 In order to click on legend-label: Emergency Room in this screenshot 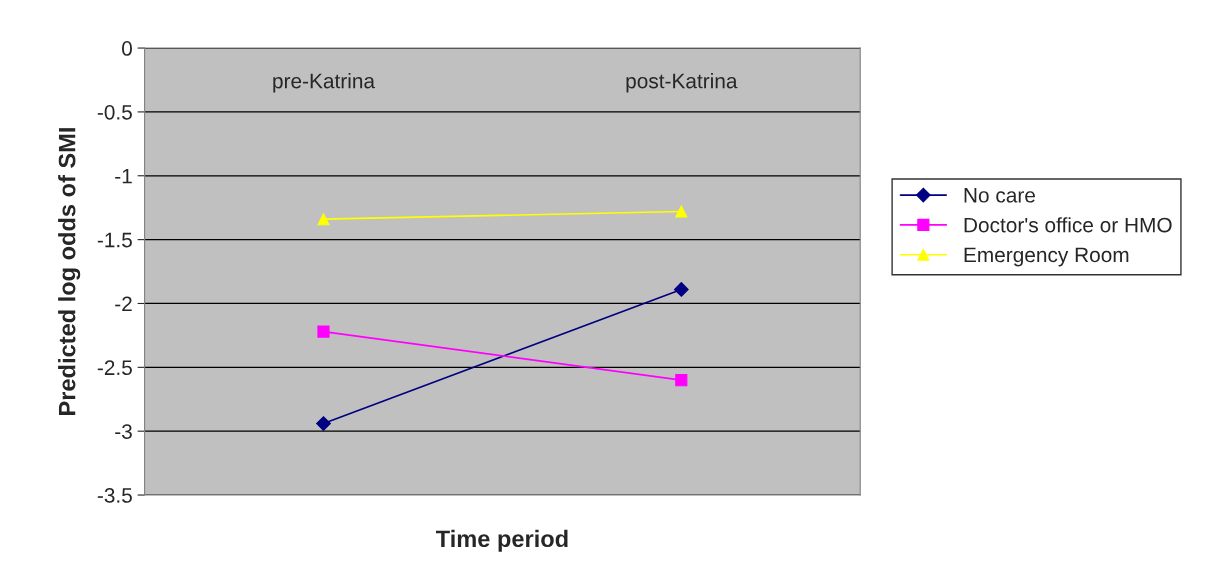, I will do `click(1046, 257)`.